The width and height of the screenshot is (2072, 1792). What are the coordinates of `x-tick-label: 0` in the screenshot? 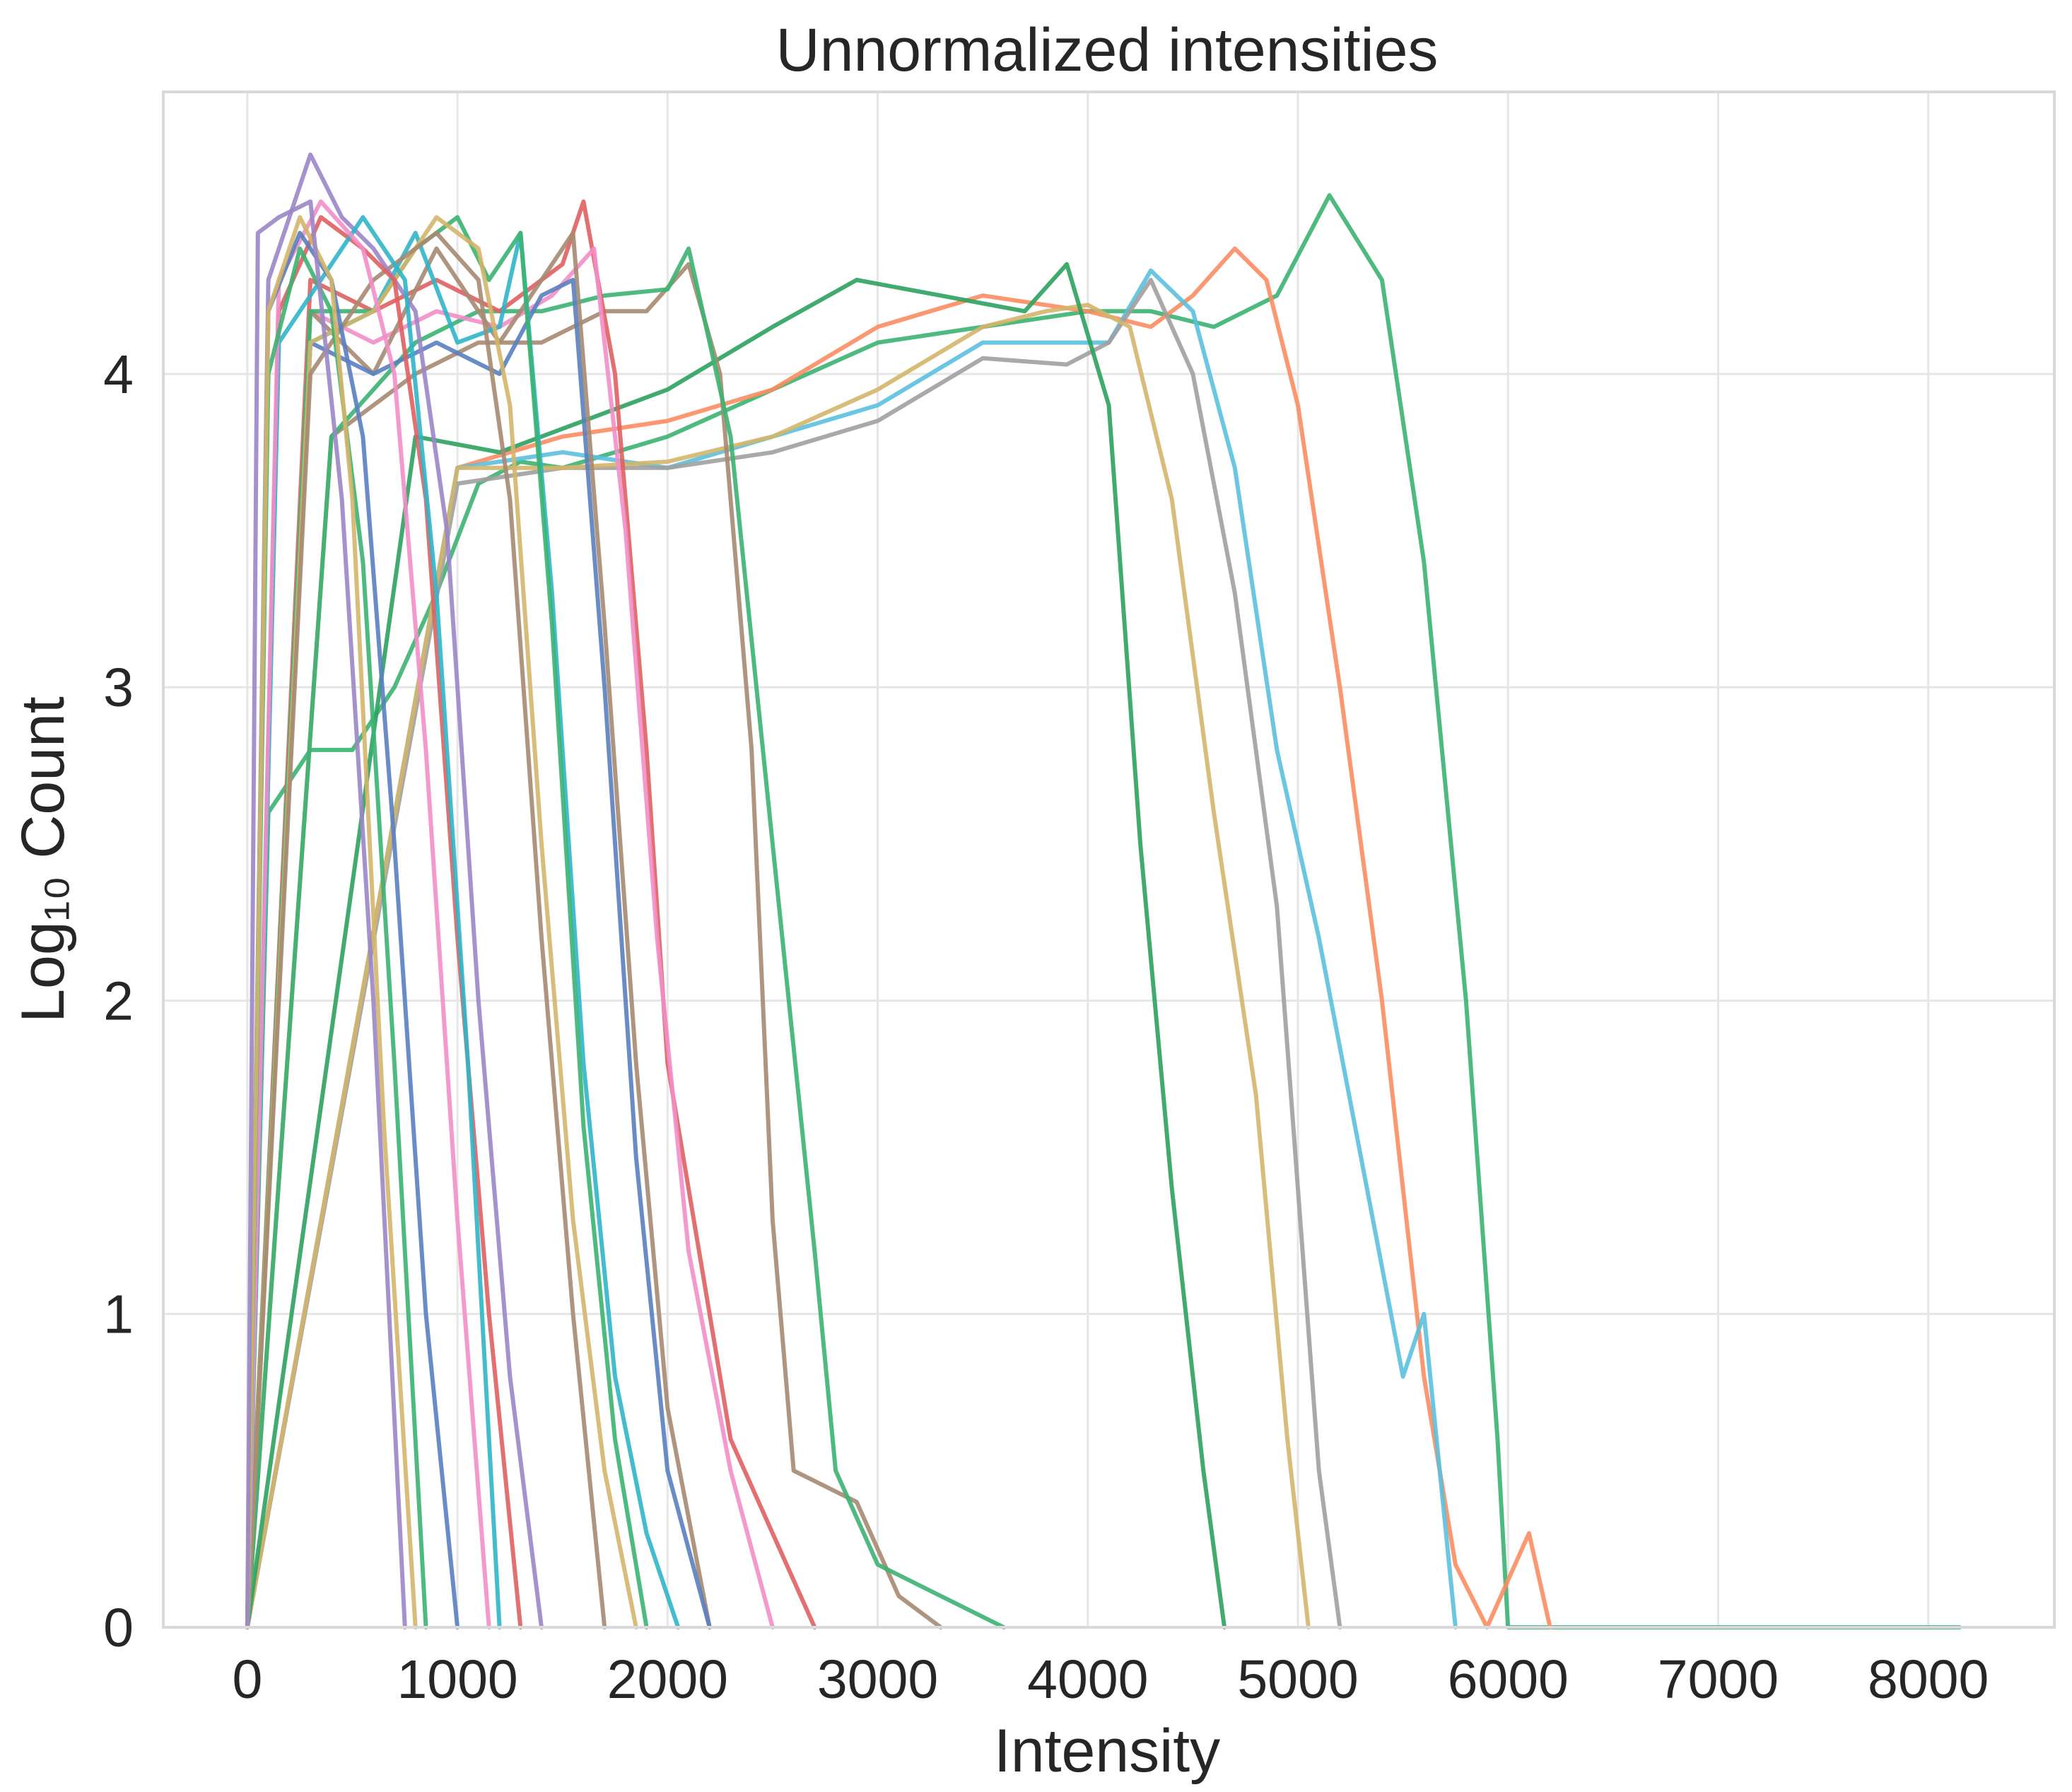 It's located at (247, 1680).